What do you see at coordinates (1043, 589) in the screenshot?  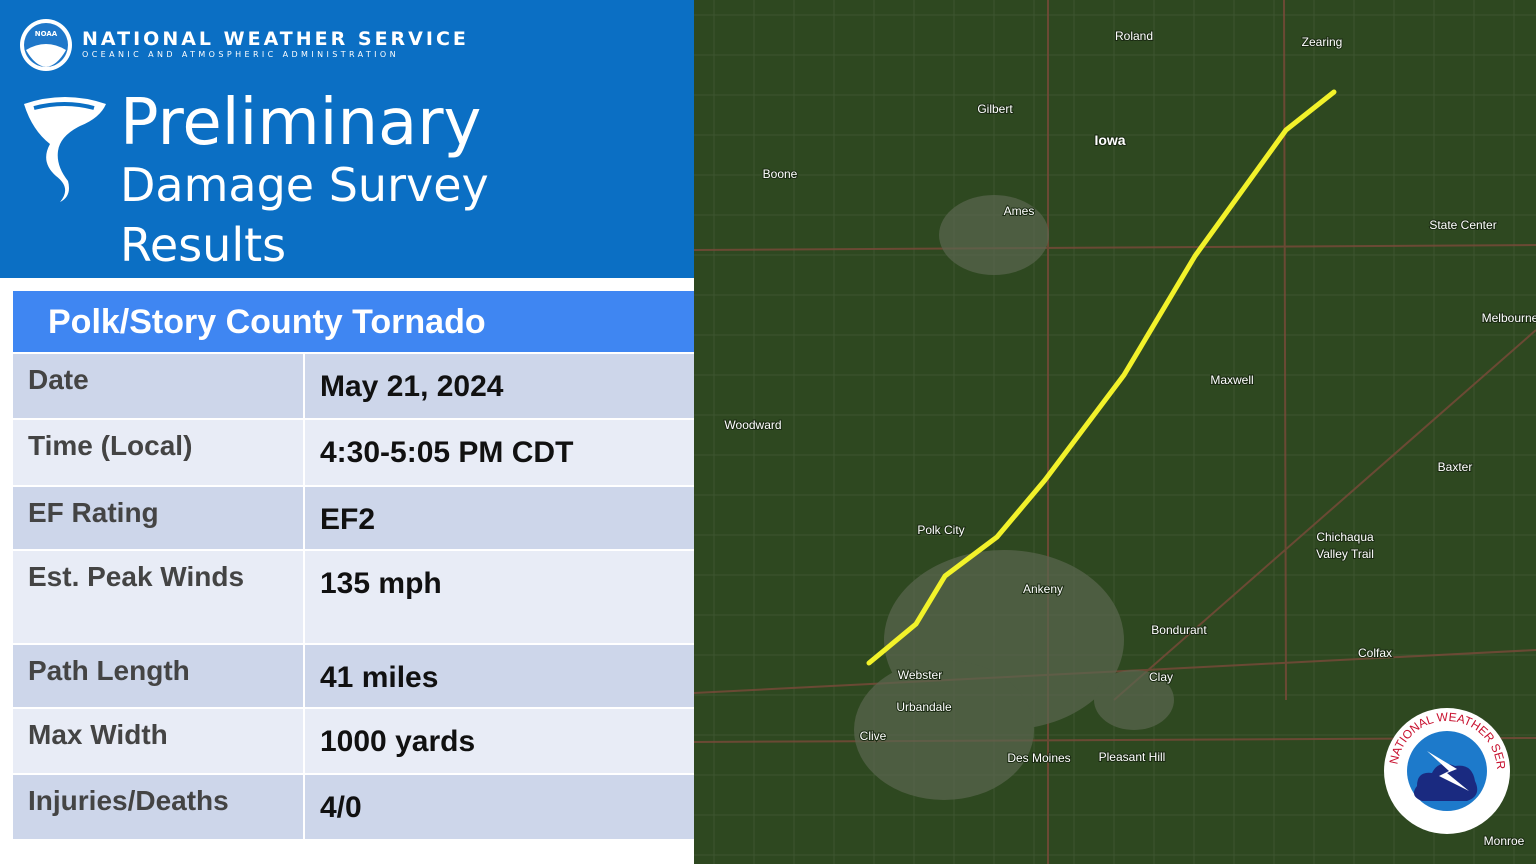 I see `place-label: Ankeny` at bounding box center [1043, 589].